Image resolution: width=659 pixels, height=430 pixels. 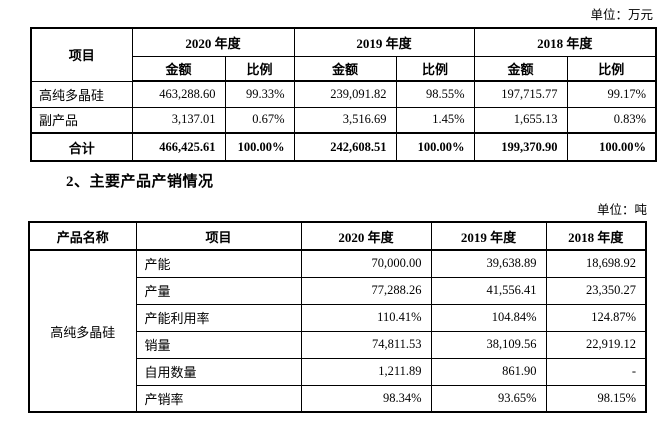 I want to click on header-product-cell: 产品名称, so click(x=82, y=236).